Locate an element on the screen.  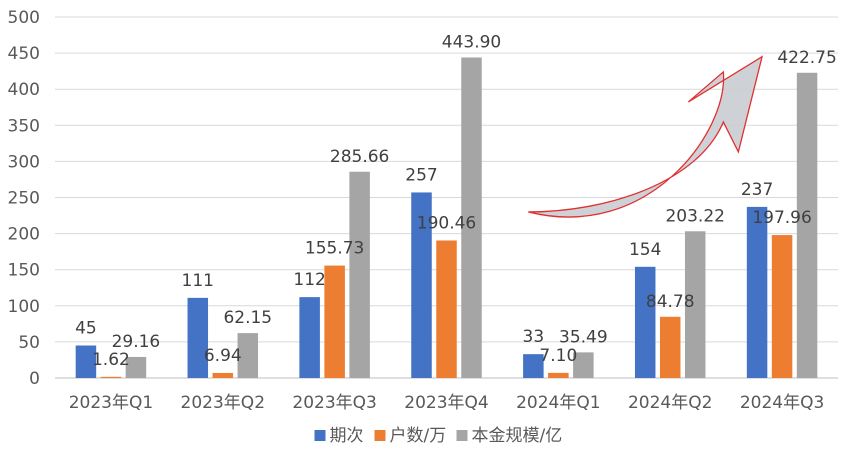
y-tick-label: 500 is located at coordinates (24, 18).